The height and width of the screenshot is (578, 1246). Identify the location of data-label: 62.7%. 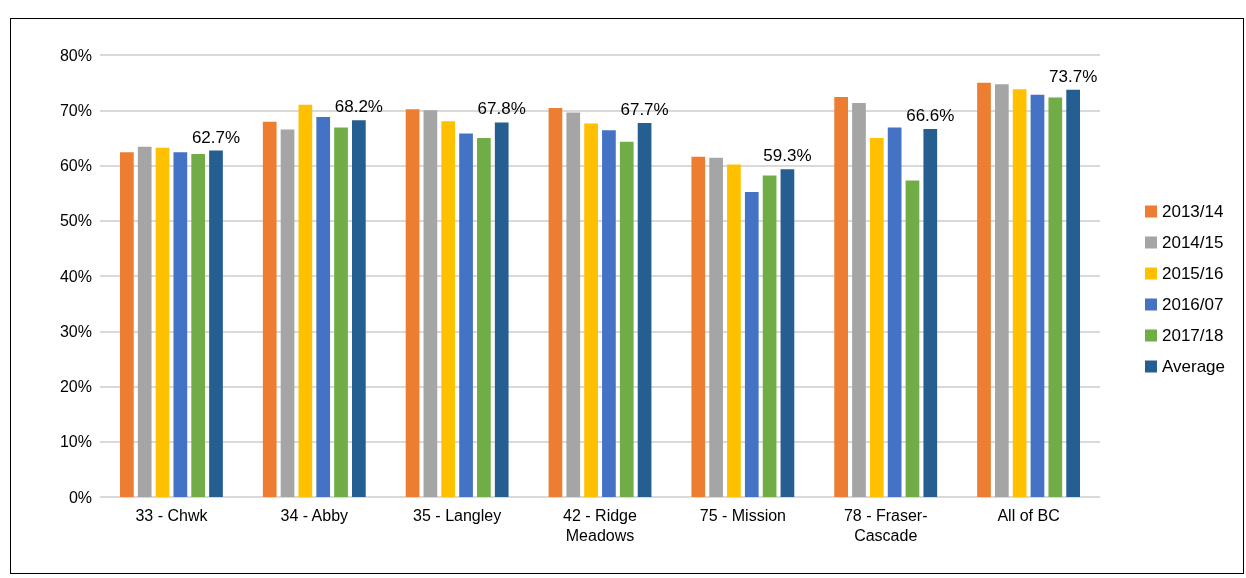
(216, 137).